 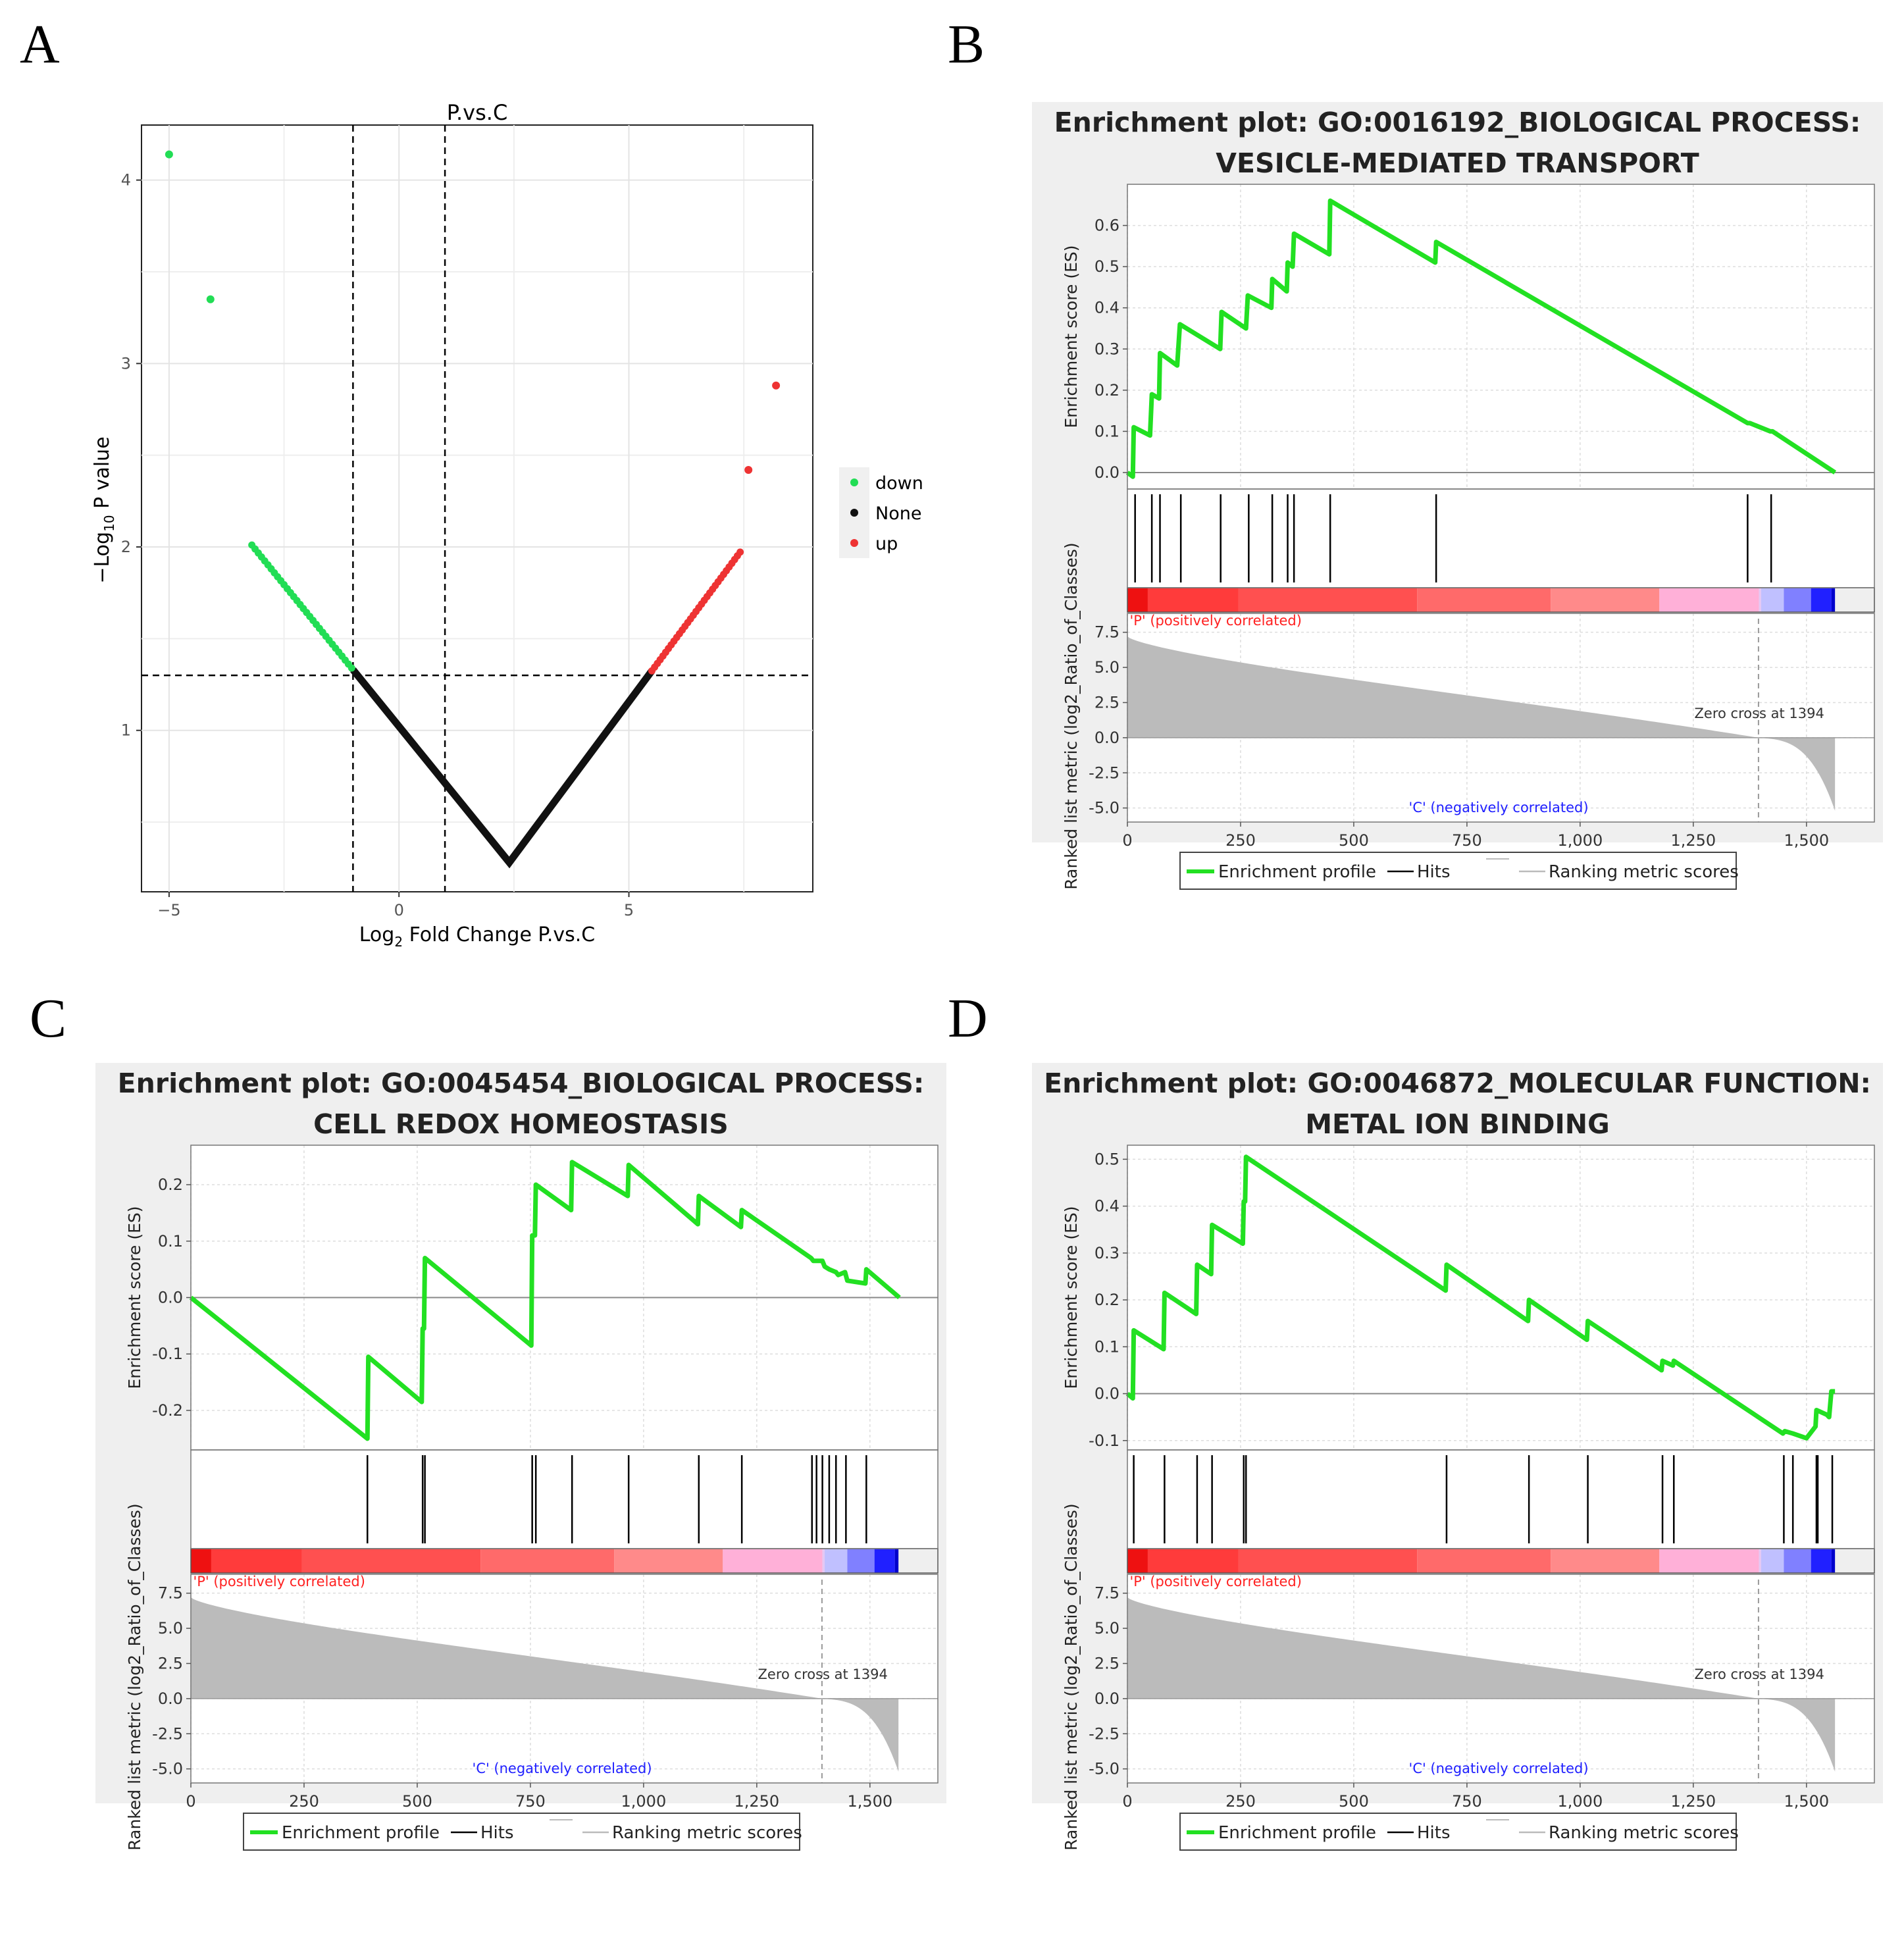 I want to click on panel-letter-d: D, so click(x=968, y=1018).